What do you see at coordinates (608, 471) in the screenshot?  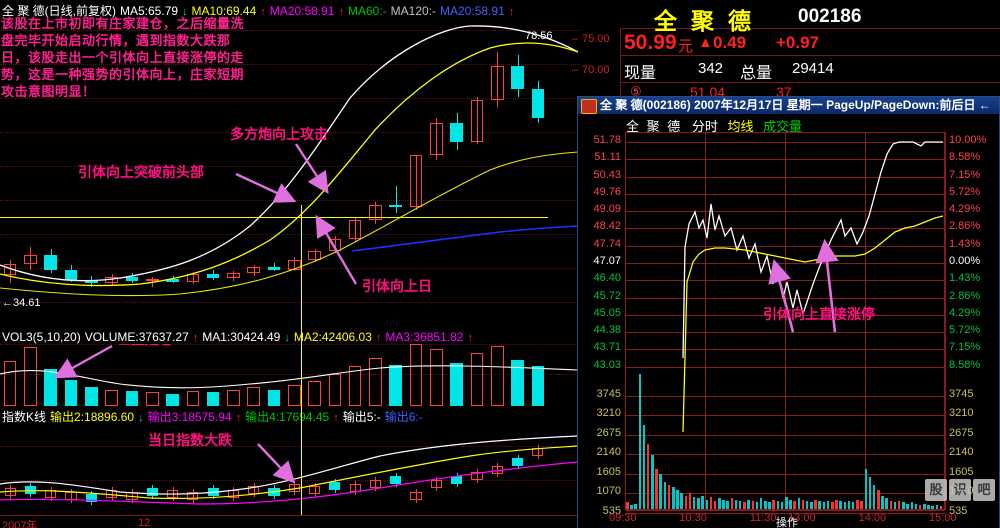 I see `intraday-volume-axis-label: 1605` at bounding box center [608, 471].